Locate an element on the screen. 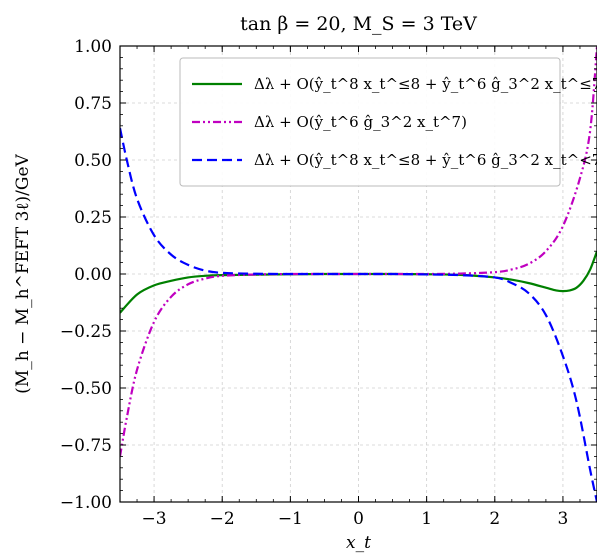 Image resolution: width=597 pixels, height=554 pixels. y-tick-label: −0.25 is located at coordinates (86, 332).